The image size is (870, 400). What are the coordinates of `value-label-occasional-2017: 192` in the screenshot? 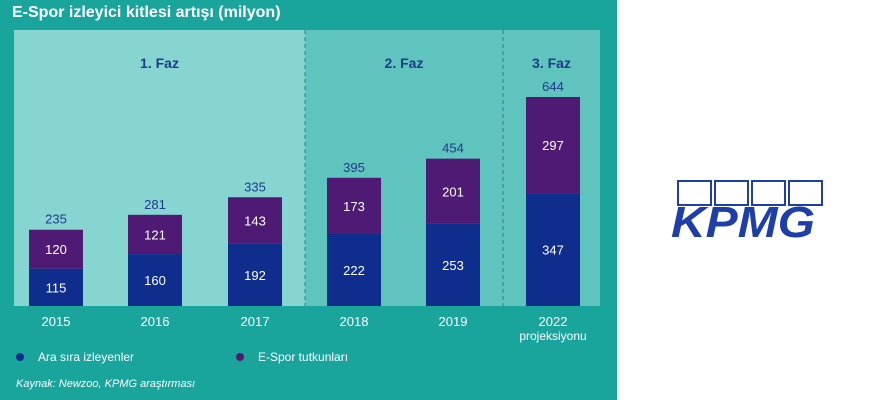 It's located at (255, 275).